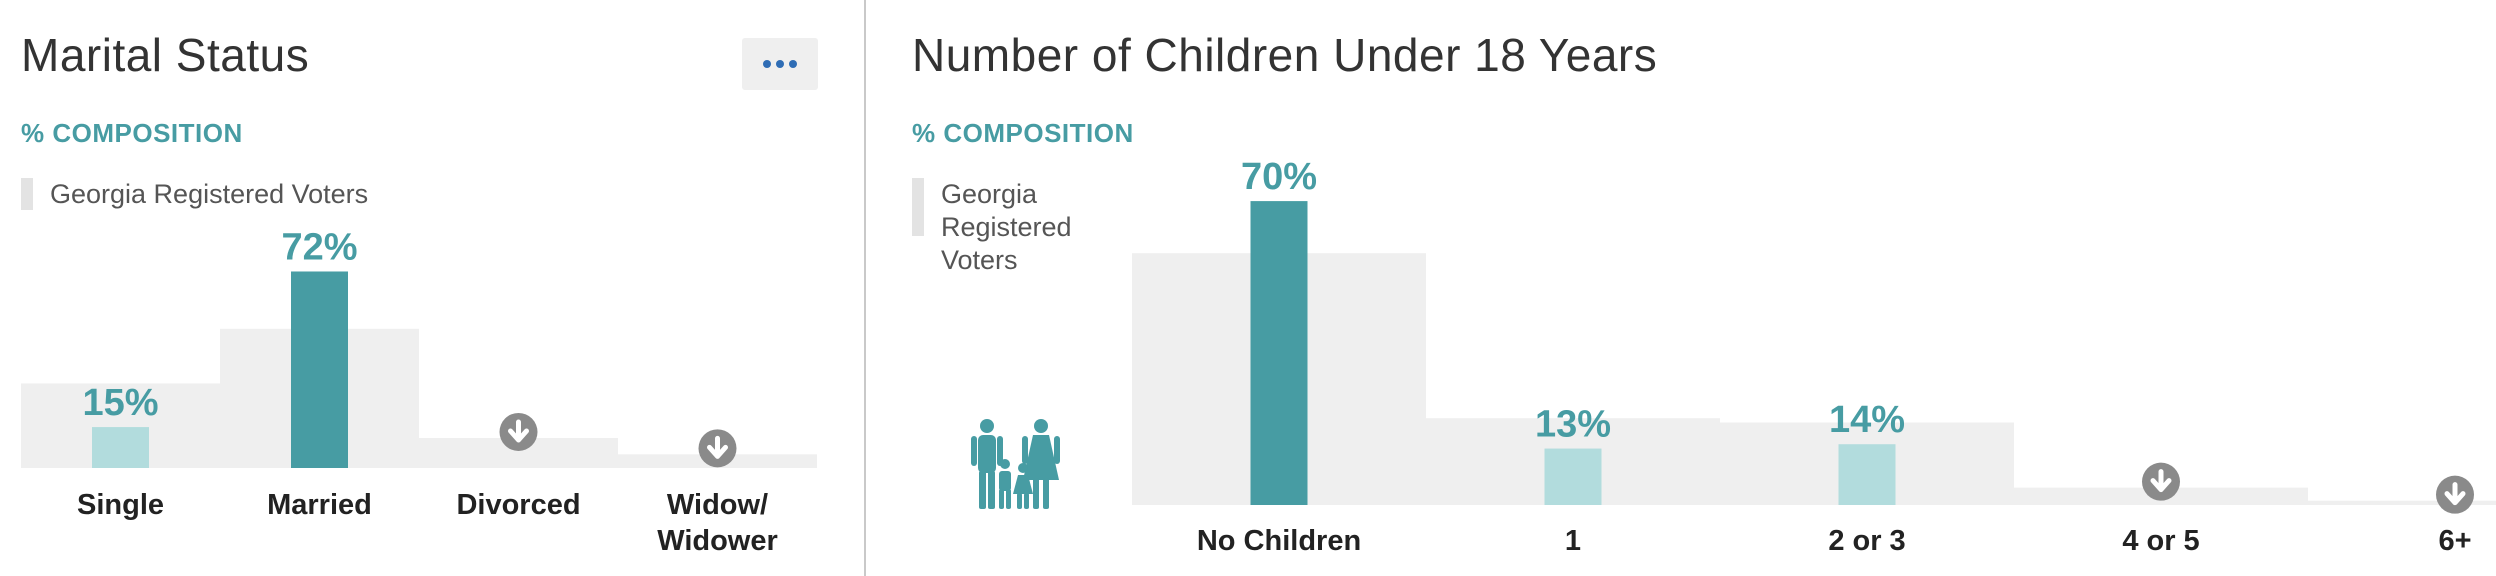  What do you see at coordinates (2402, 502) in the screenshot?
I see `benchmark-bar` at bounding box center [2402, 502].